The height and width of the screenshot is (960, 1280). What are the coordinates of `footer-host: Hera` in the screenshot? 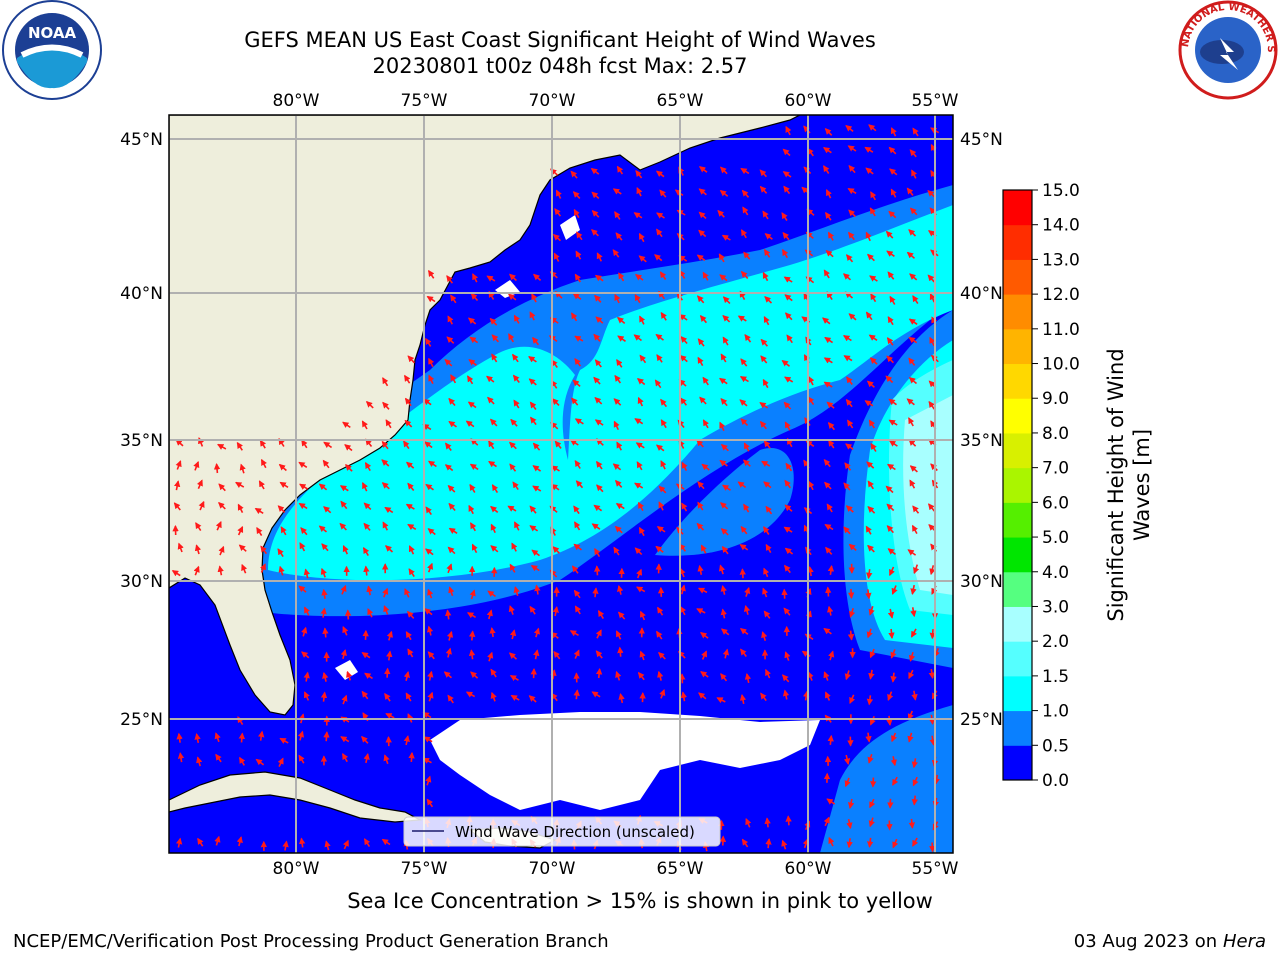 It's located at (1244, 941).